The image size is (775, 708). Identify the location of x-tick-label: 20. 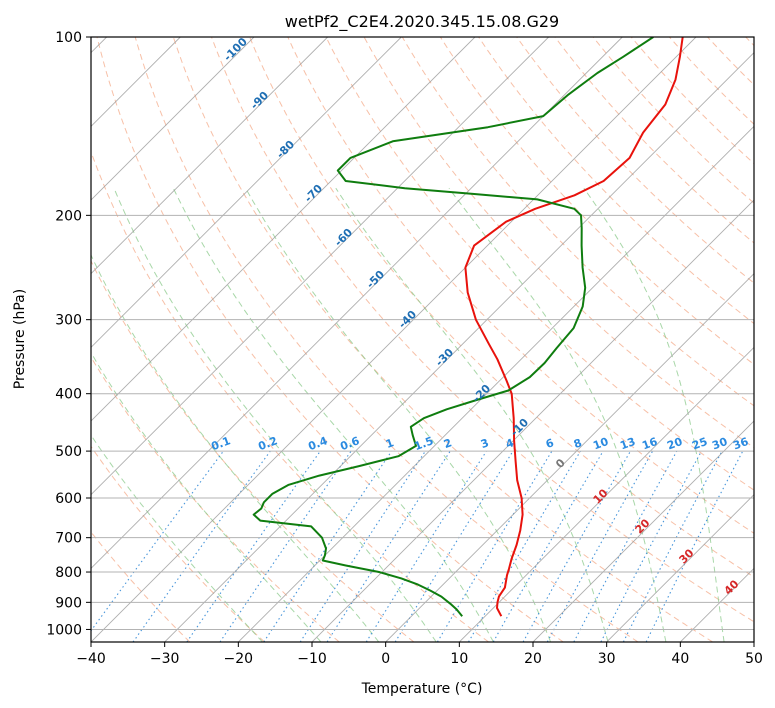
(533, 659).